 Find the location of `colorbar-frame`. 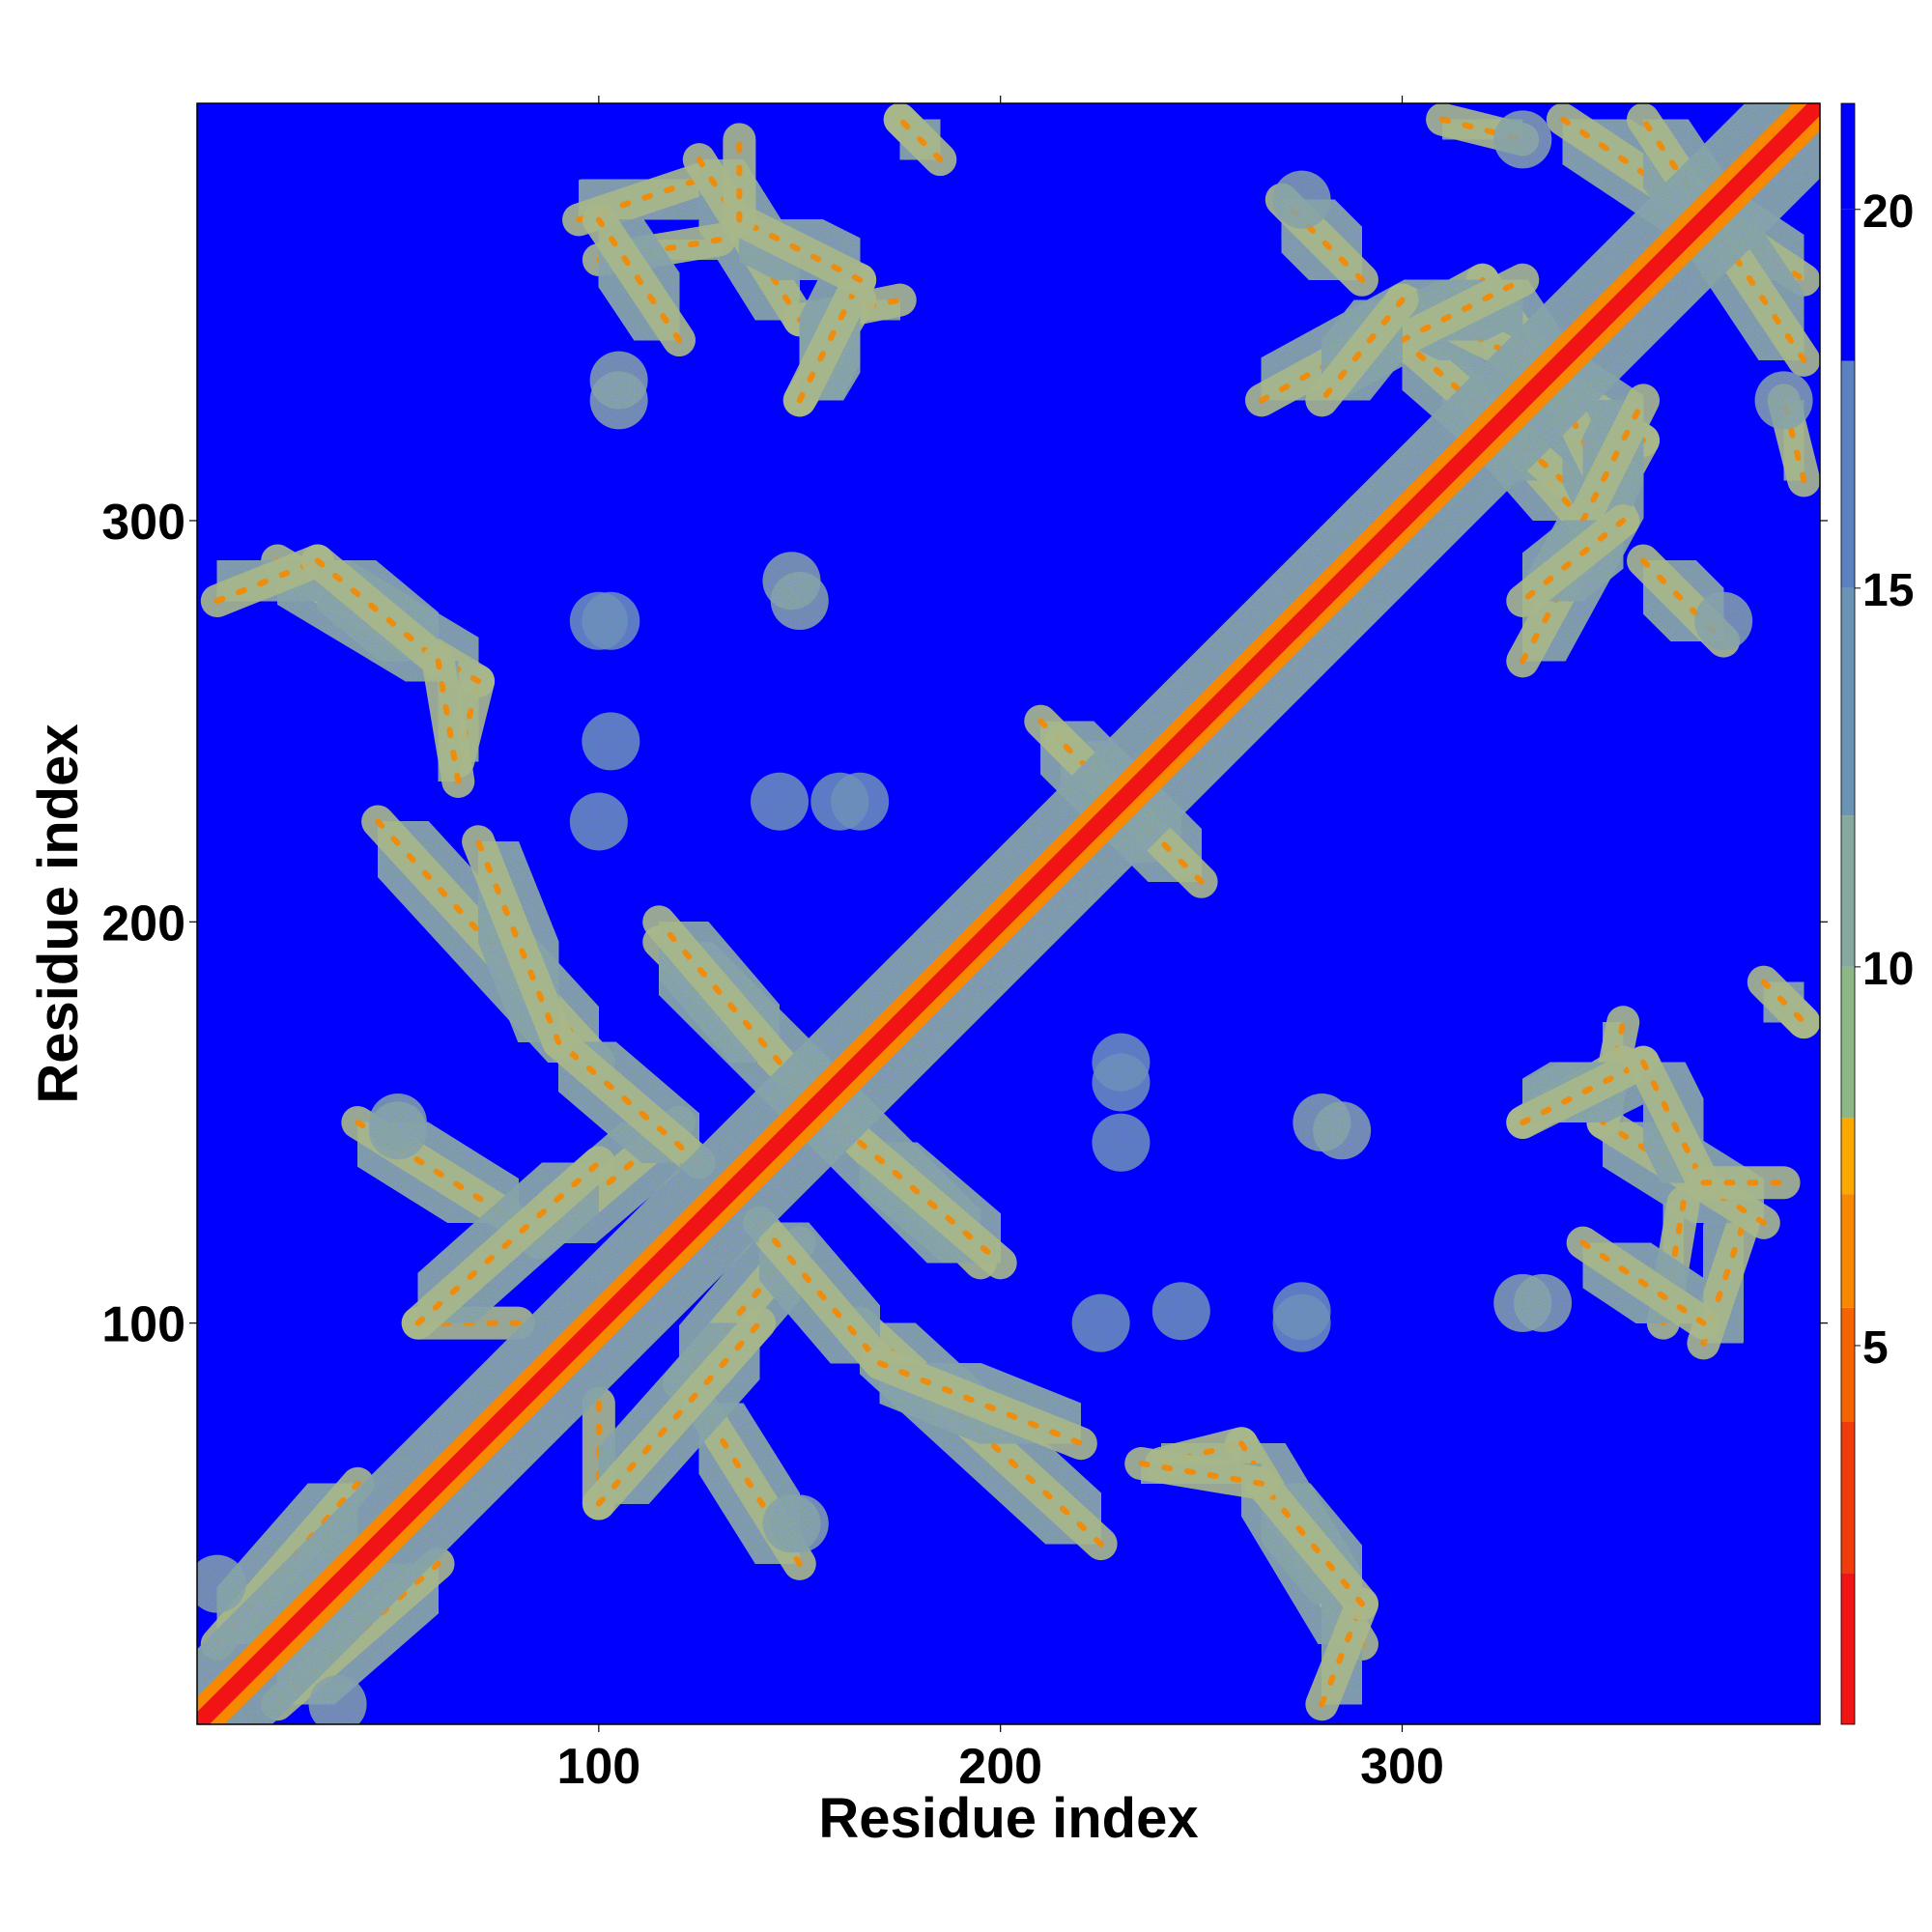

colorbar-frame is located at coordinates (1848, 913).